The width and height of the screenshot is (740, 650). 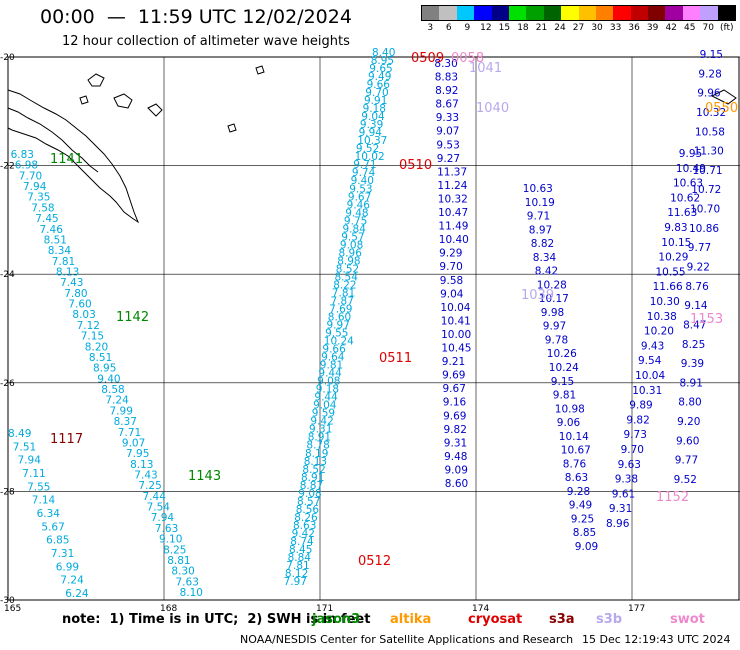 I want to click on legend-unit: (ft), so click(x=726, y=28).